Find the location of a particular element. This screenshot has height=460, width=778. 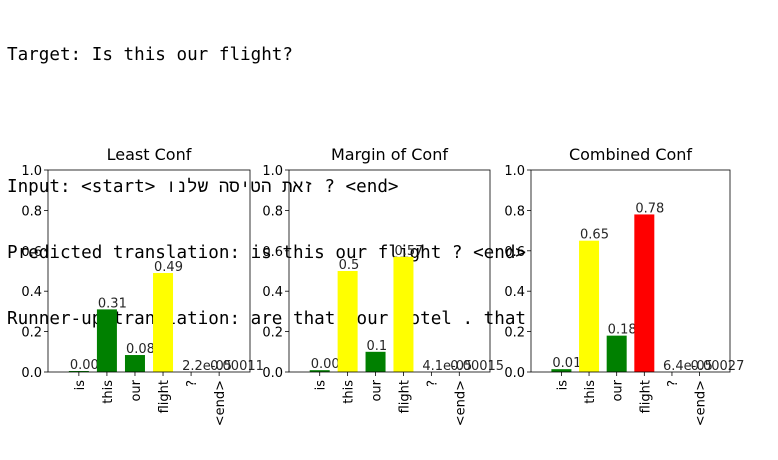

data-label: 0.78 is located at coordinates (649, 208).